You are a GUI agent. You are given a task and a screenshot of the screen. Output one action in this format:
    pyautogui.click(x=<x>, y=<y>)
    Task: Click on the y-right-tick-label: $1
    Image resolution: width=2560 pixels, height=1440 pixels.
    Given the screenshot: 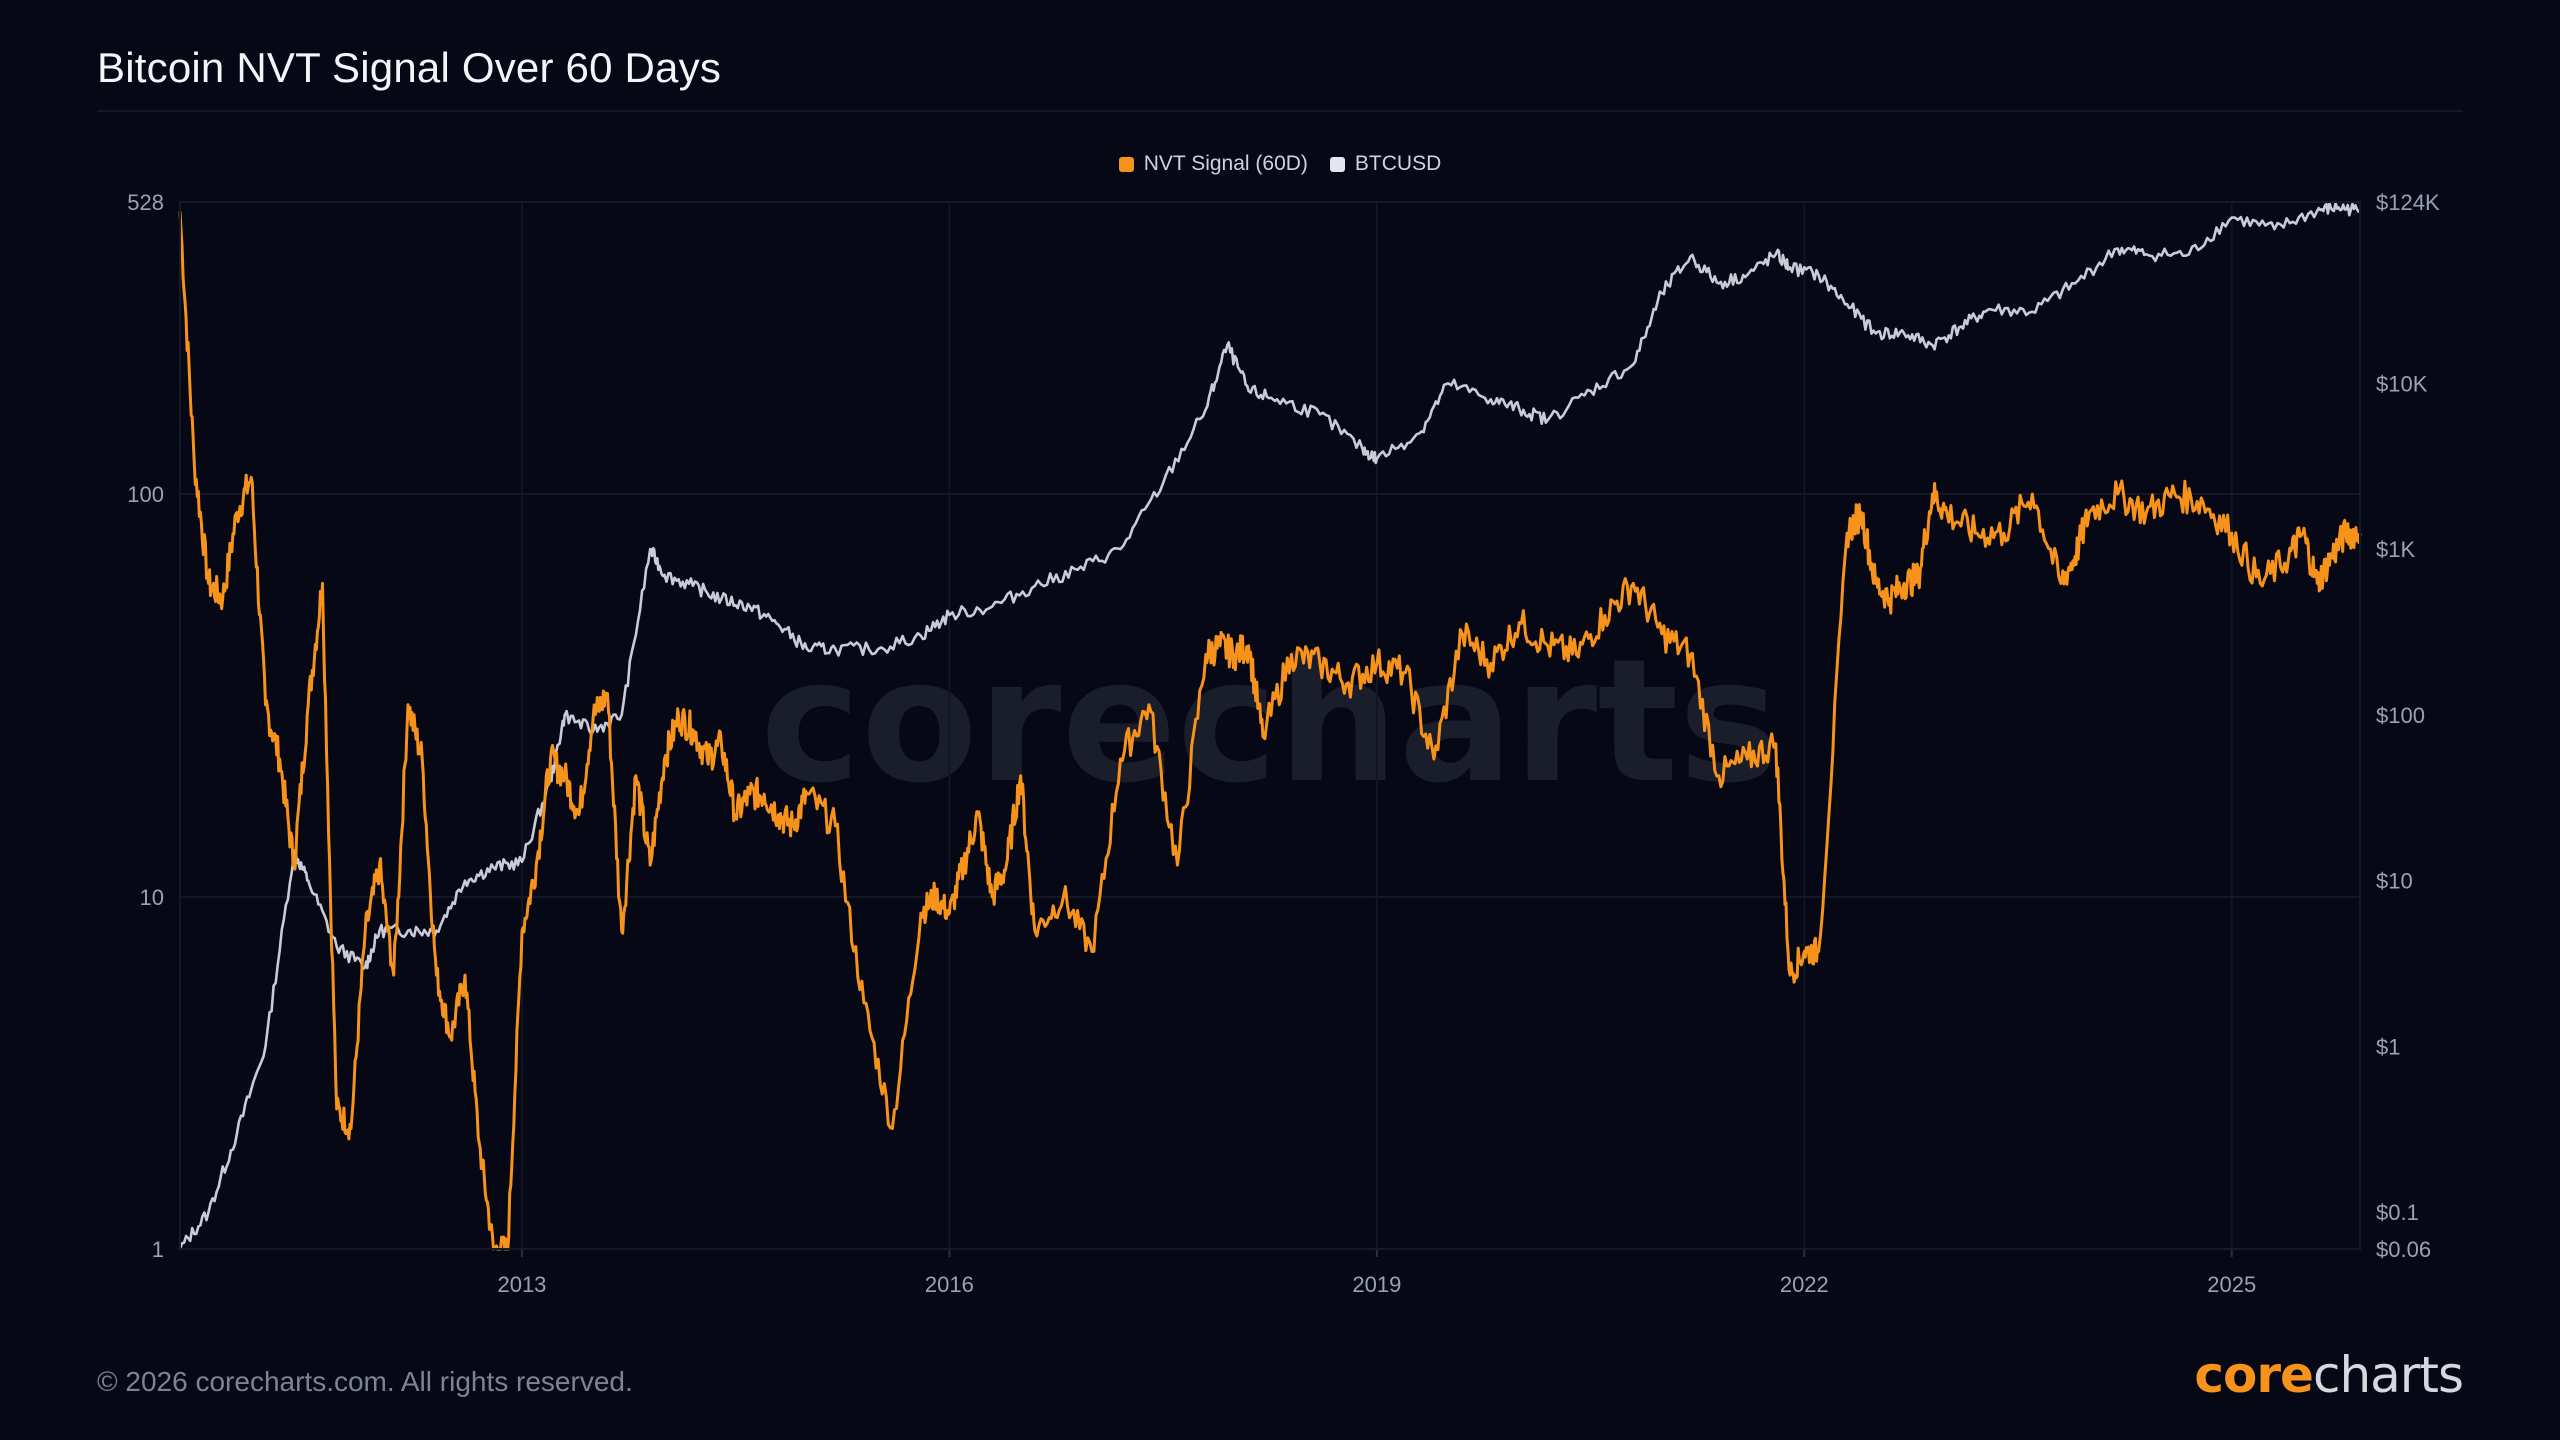 What is the action you would take?
    pyautogui.click(x=2388, y=1046)
    